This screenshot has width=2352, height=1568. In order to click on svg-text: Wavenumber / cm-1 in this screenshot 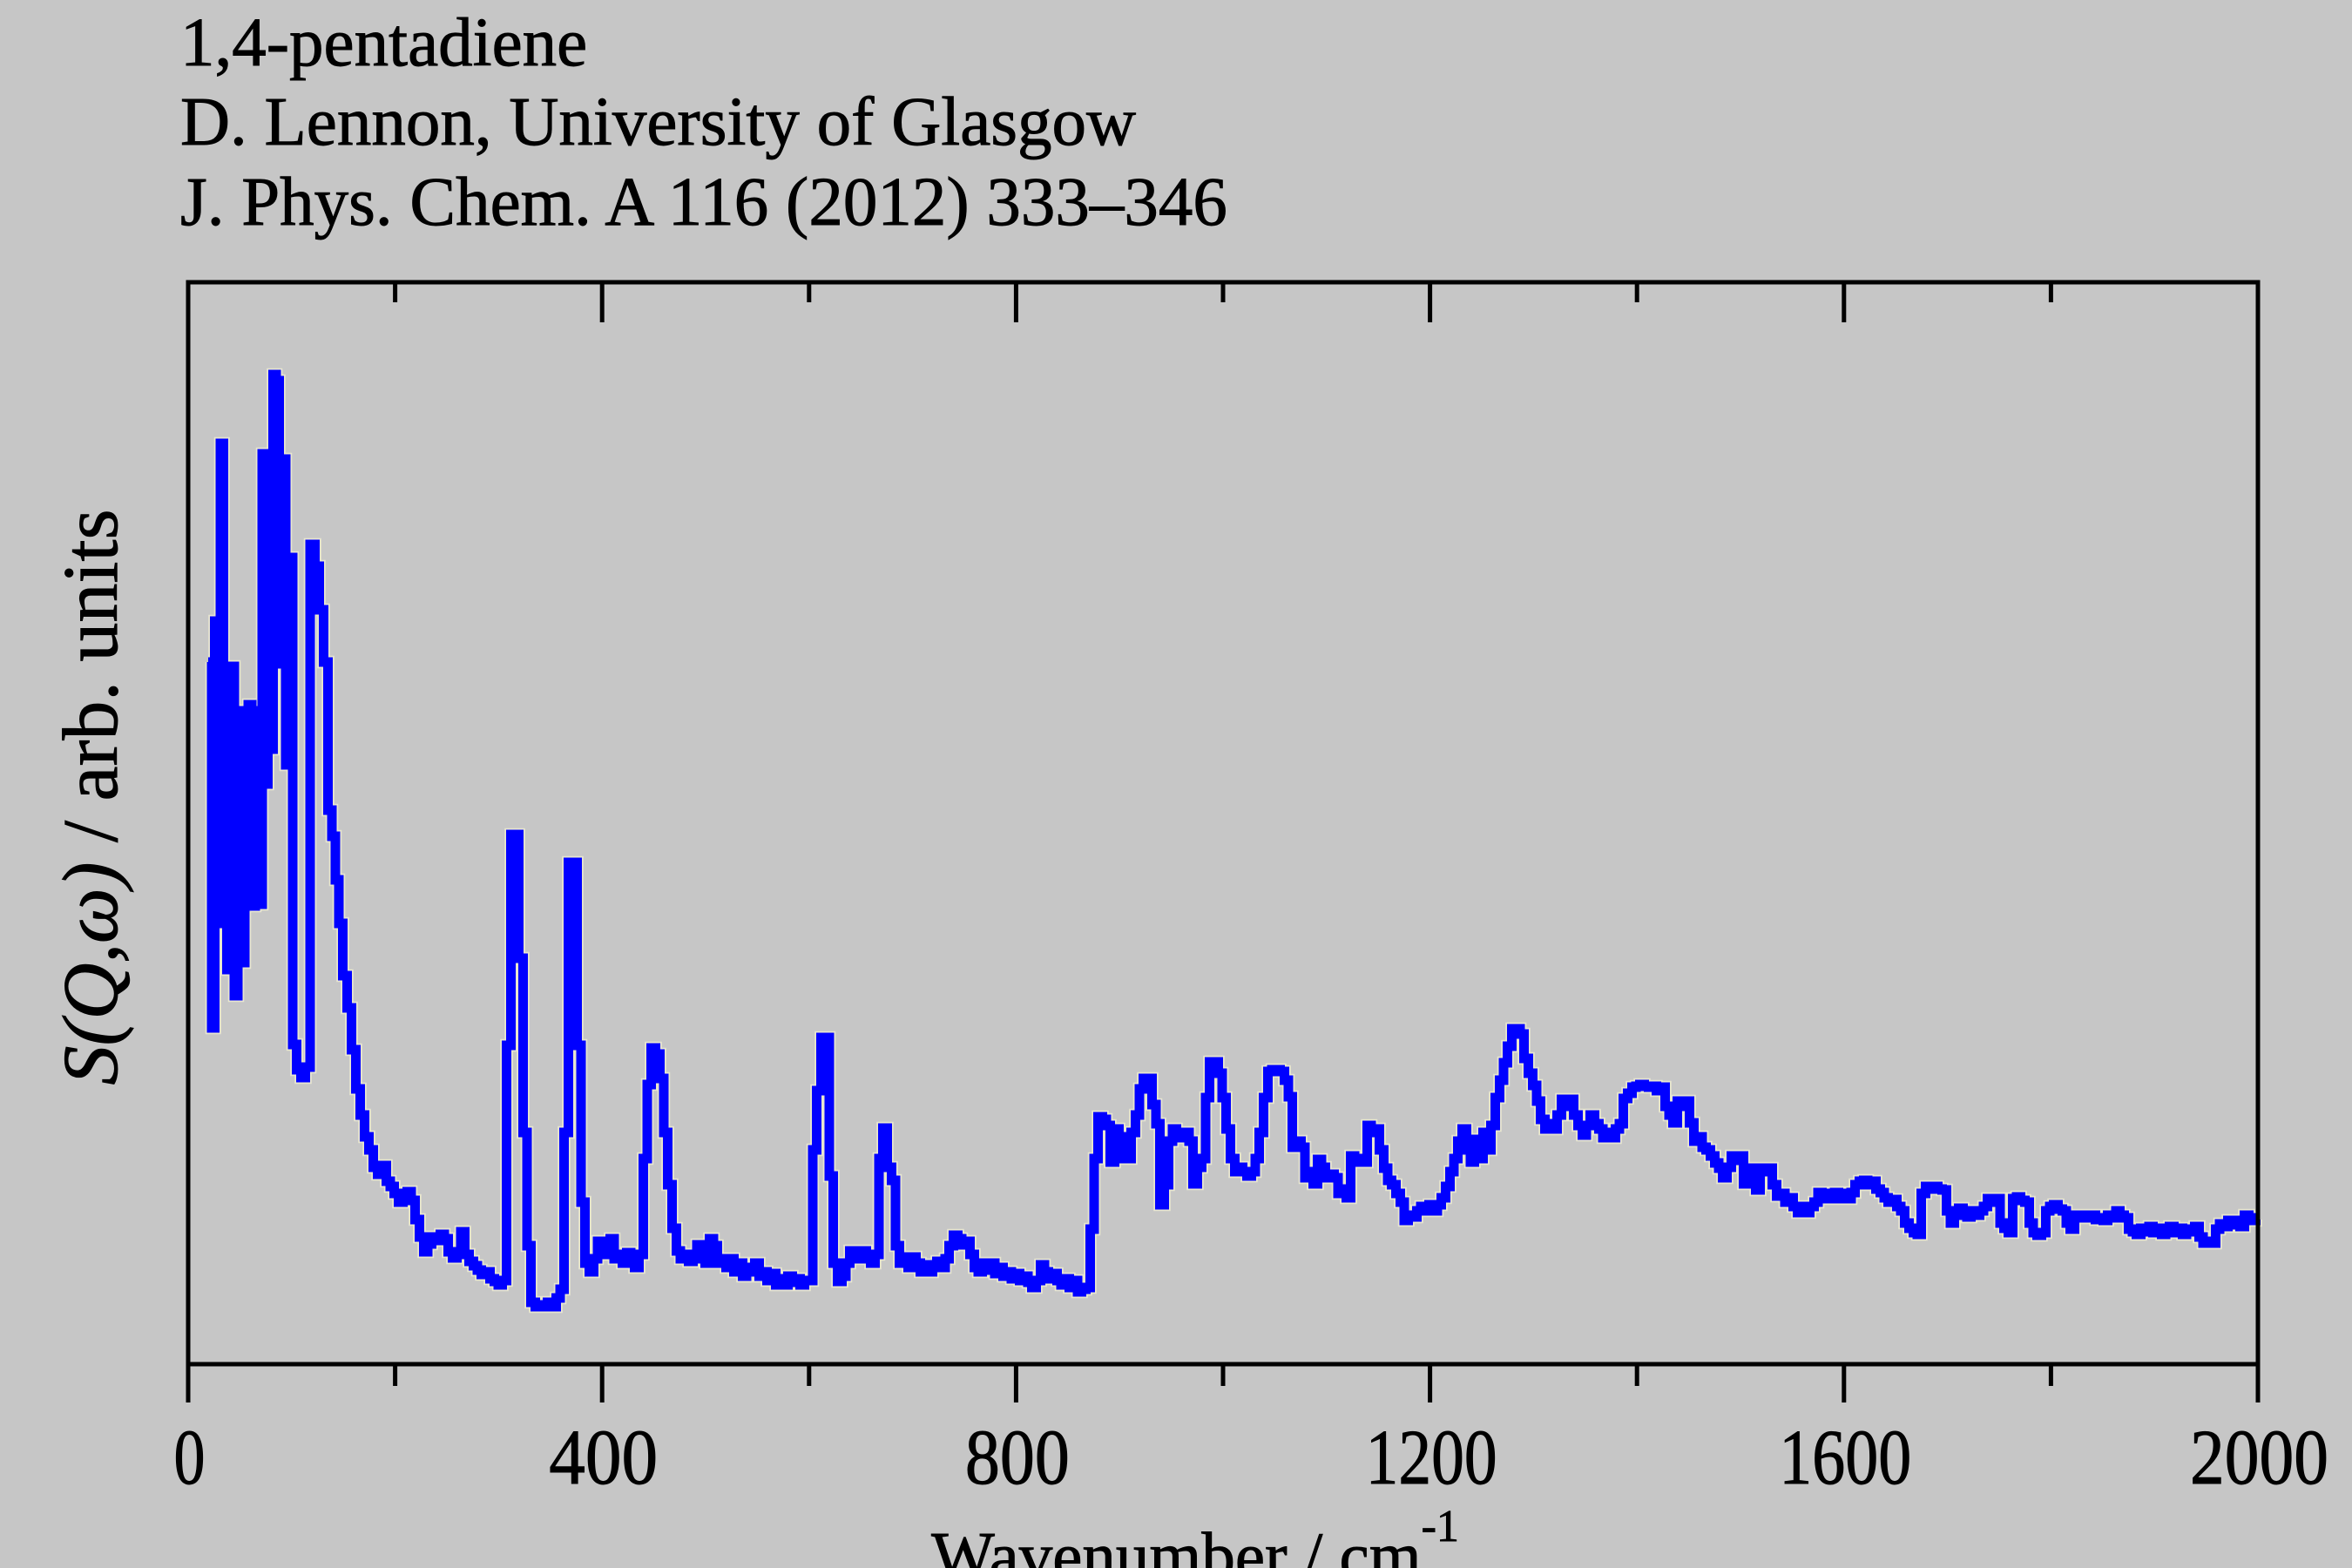, I will do `click(1195, 1535)`.